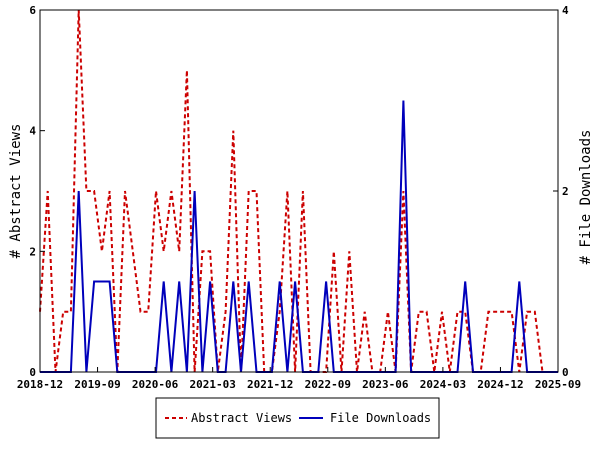 The image size is (600, 450). I want to click on x-tick-label: 2021-03, so click(212, 384).